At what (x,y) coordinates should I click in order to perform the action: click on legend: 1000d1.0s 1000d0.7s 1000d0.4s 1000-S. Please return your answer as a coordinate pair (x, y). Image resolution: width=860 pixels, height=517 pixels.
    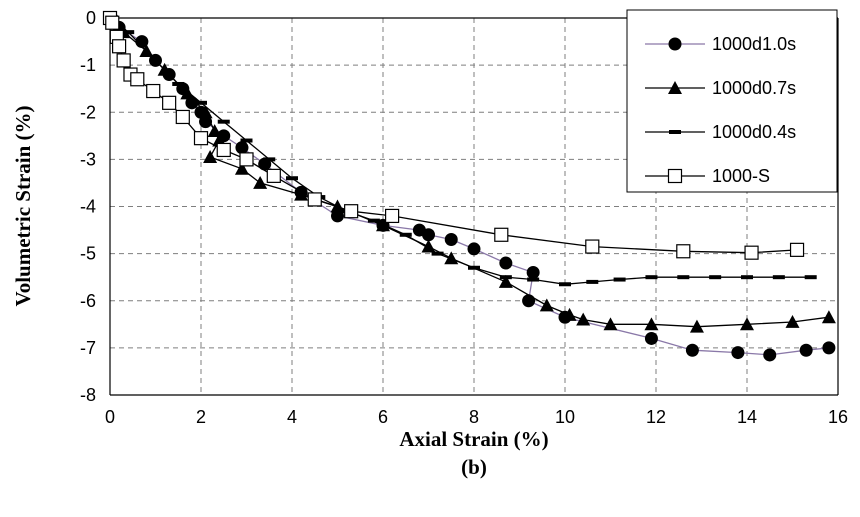
    Looking at the image, I should click on (732, 101).